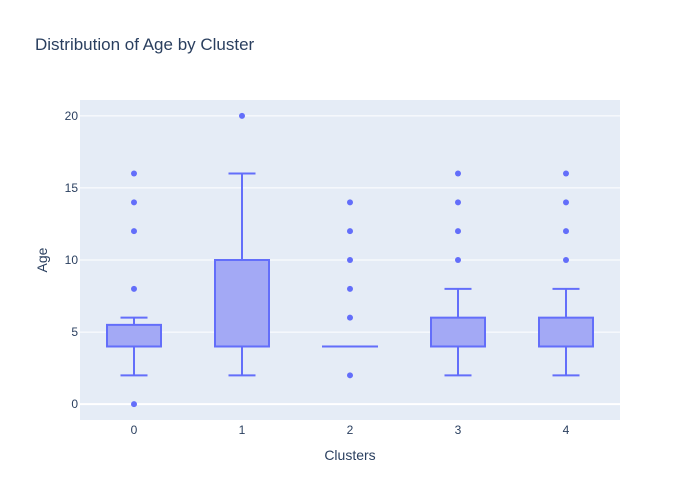 Image resolution: width=700 pixels, height=500 pixels. Describe the element at coordinates (74, 404) in the screenshot. I see `y-tick-label: 0` at that location.